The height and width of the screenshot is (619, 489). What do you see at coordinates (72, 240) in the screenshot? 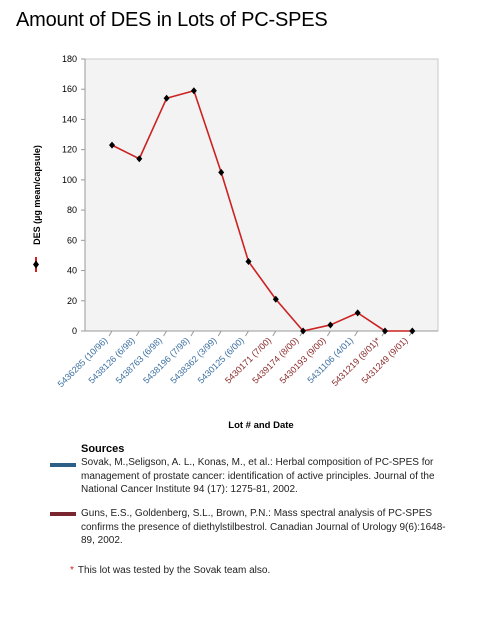
I see `y-tick-label: 60` at bounding box center [72, 240].